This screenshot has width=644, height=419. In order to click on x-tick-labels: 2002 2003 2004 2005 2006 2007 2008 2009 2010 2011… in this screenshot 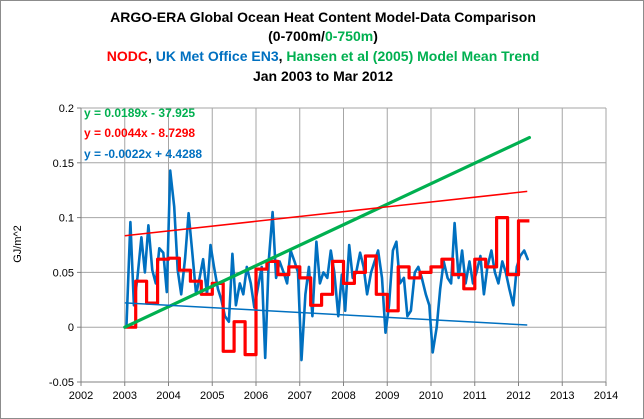, I will do `click(343, 396)`.